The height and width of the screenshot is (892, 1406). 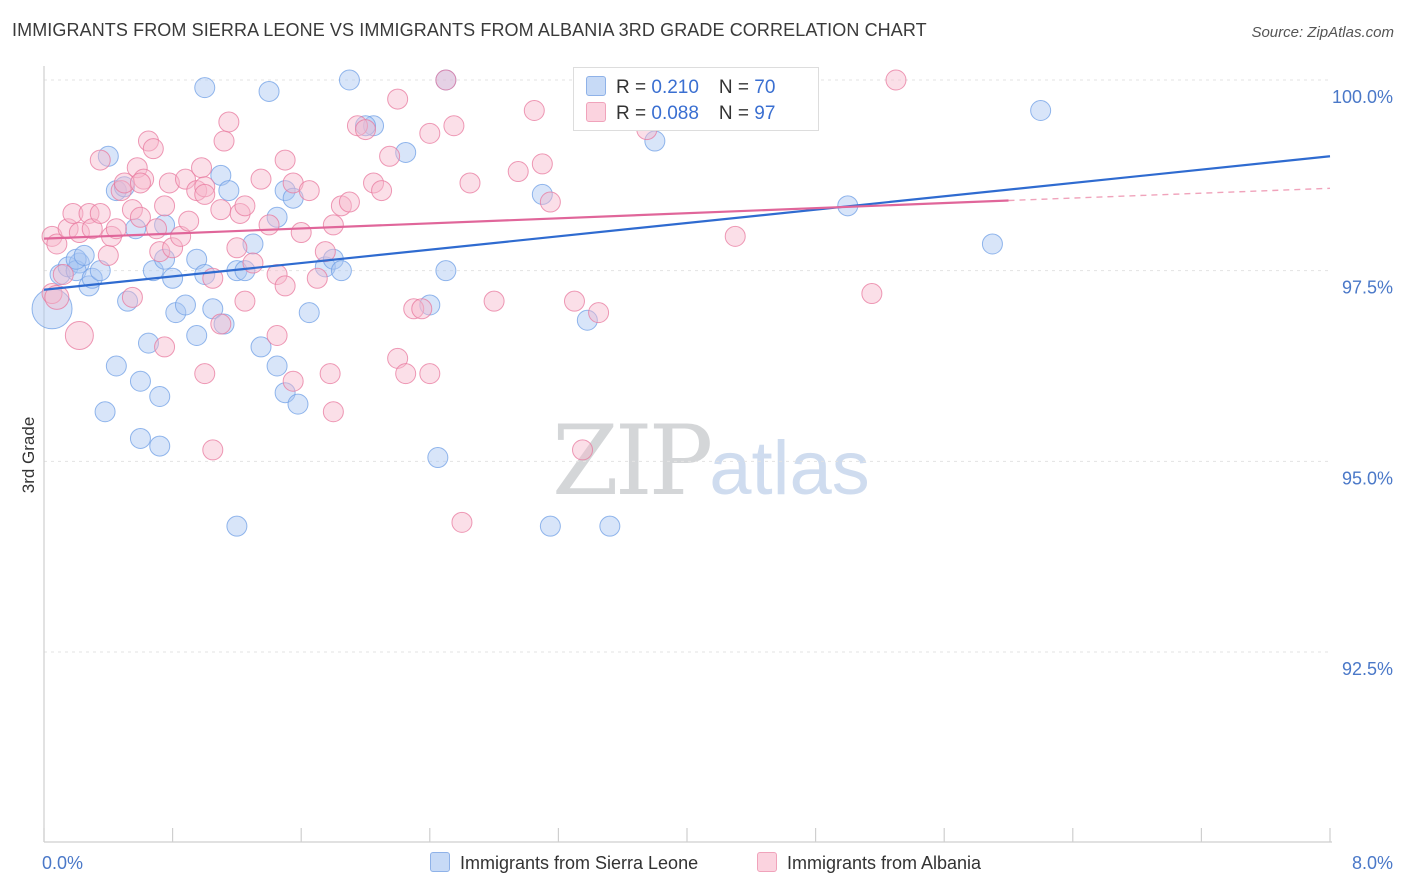 What do you see at coordinates (634, 113) in the screenshot?
I see `legend-r-label: R =` at bounding box center [634, 113].